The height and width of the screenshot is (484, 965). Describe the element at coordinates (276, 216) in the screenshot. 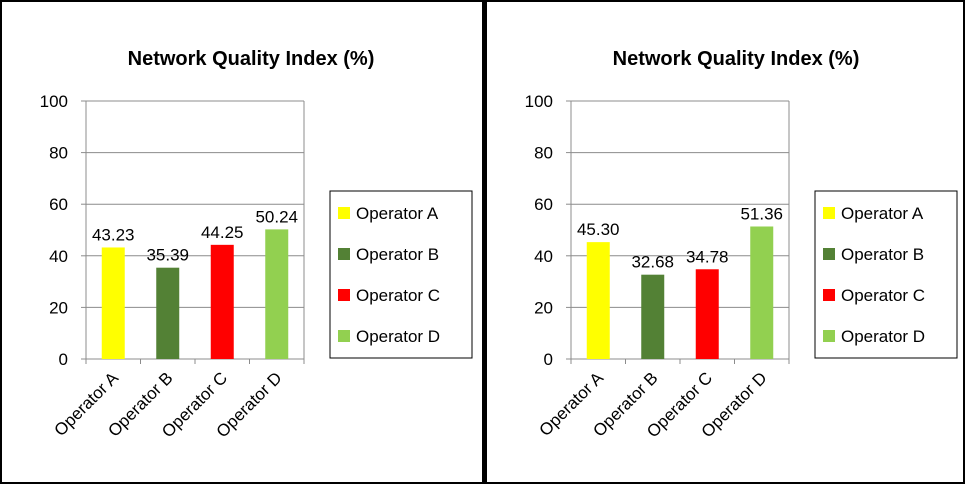

I see `data-label: 50.24` at that location.